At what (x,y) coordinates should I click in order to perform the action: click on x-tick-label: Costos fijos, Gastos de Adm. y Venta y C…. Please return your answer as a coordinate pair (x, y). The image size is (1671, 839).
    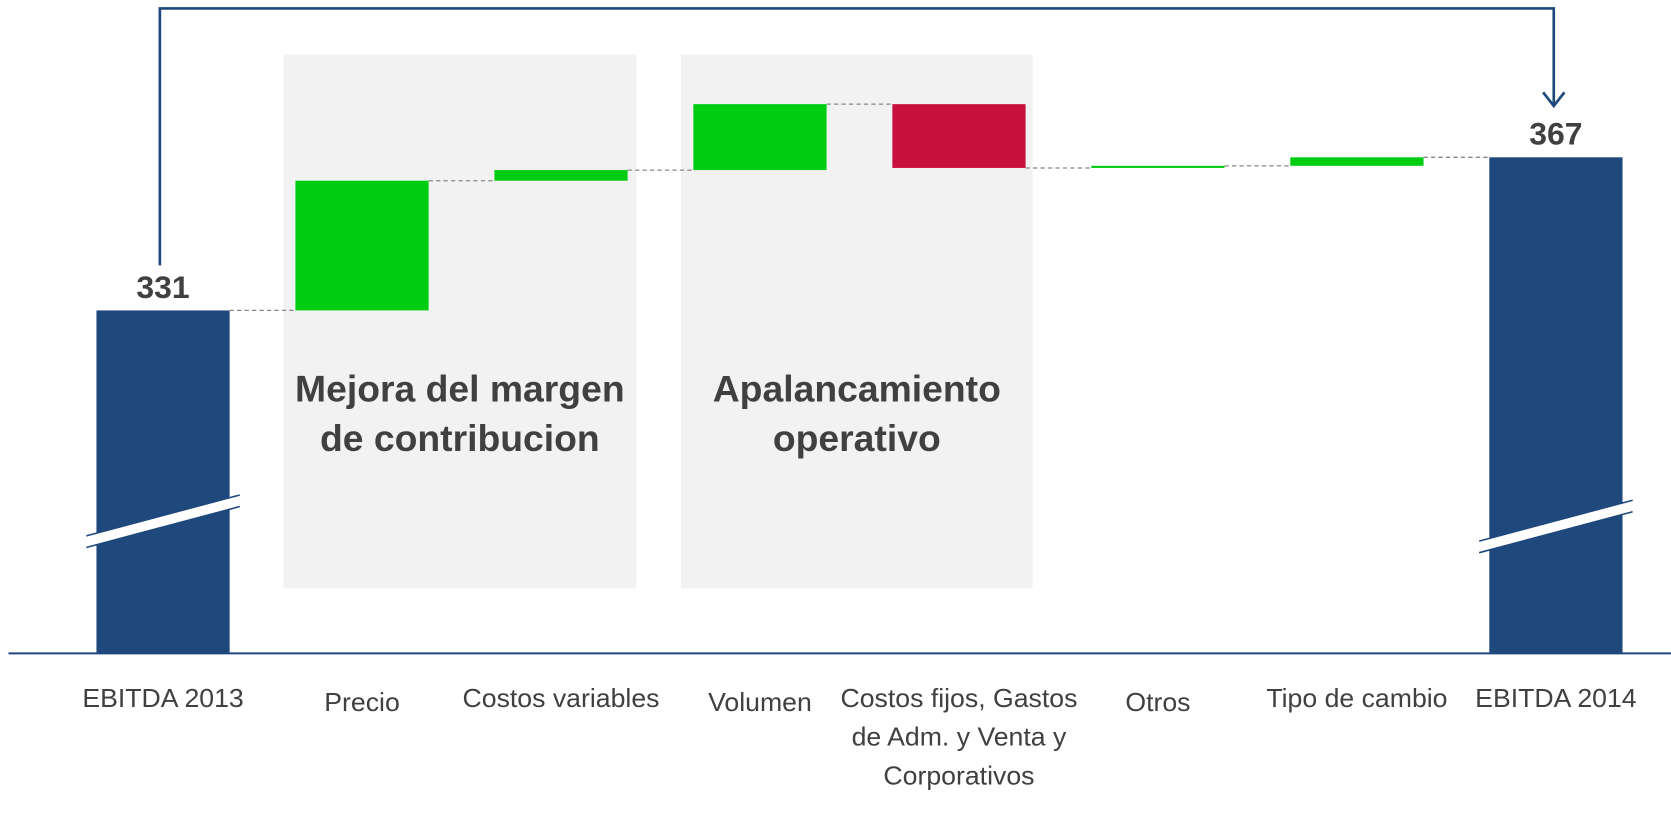
    Looking at the image, I should click on (959, 737).